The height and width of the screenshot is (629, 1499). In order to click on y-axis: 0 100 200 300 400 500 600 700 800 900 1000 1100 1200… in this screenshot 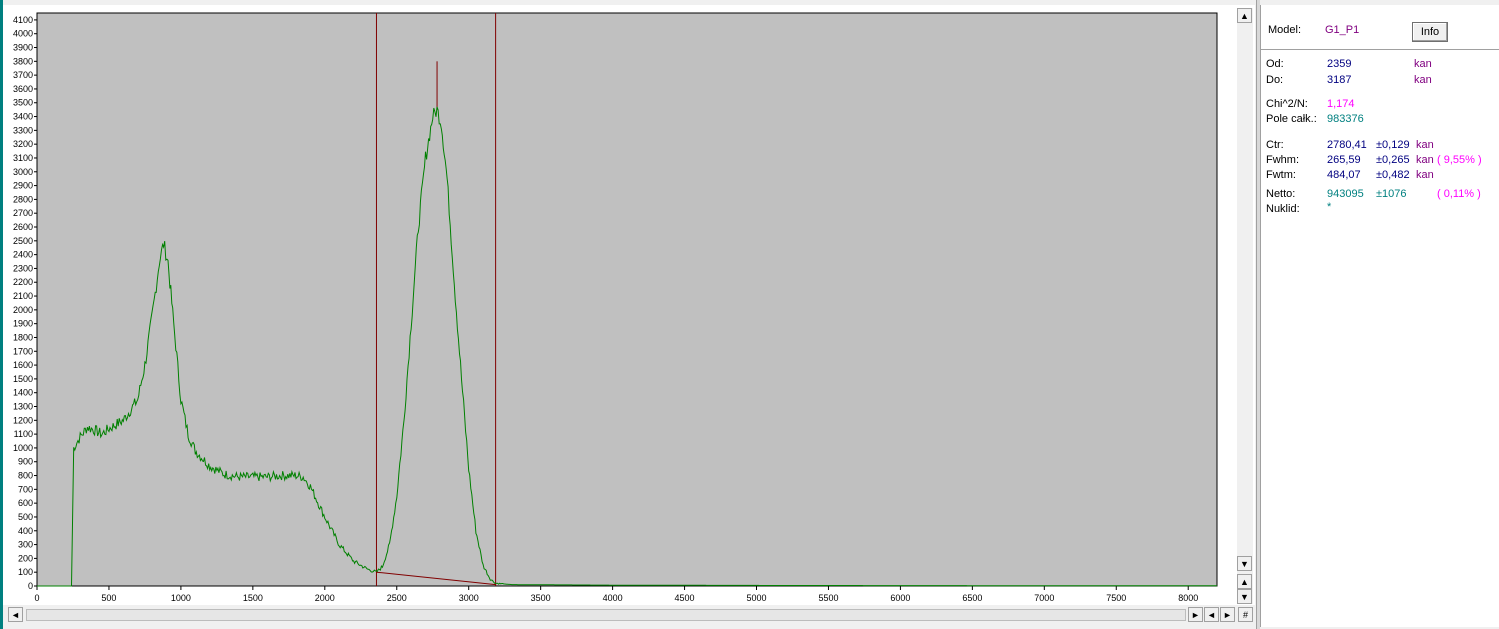, I will do `click(25, 303)`.